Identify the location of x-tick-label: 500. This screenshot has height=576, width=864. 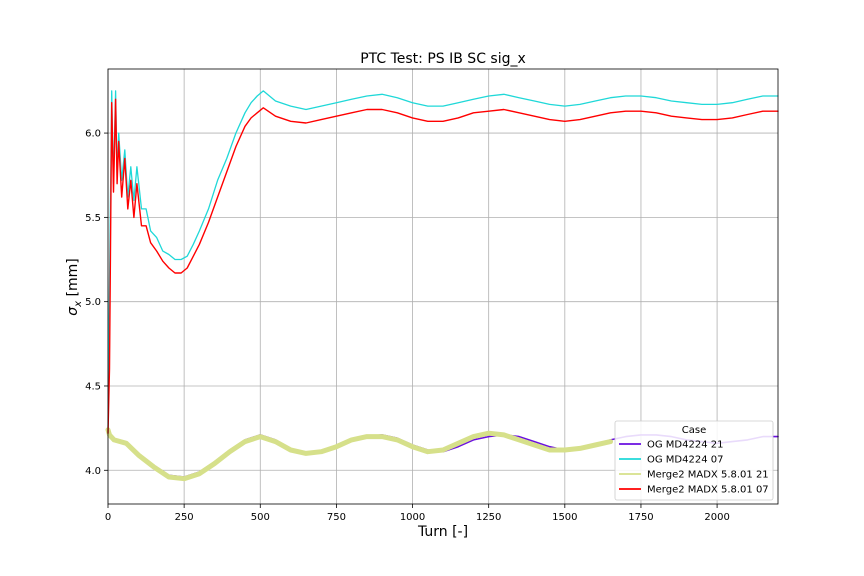
(260, 517).